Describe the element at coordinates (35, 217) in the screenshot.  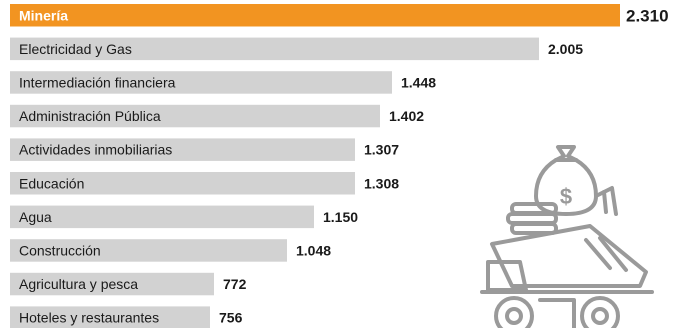
I see `category-label-7: Agua` at that location.